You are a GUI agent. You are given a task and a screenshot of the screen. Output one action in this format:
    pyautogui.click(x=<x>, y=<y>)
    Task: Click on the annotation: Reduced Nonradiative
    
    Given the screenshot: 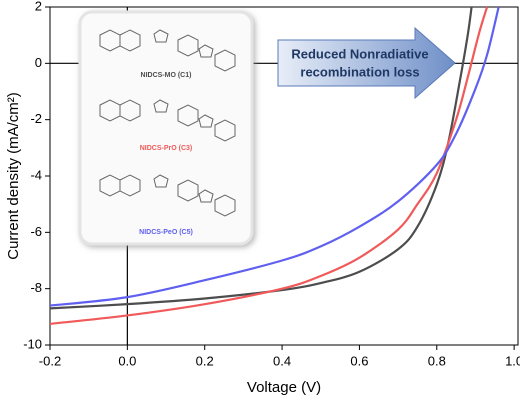 What is the action you would take?
    pyautogui.click(x=359, y=53)
    